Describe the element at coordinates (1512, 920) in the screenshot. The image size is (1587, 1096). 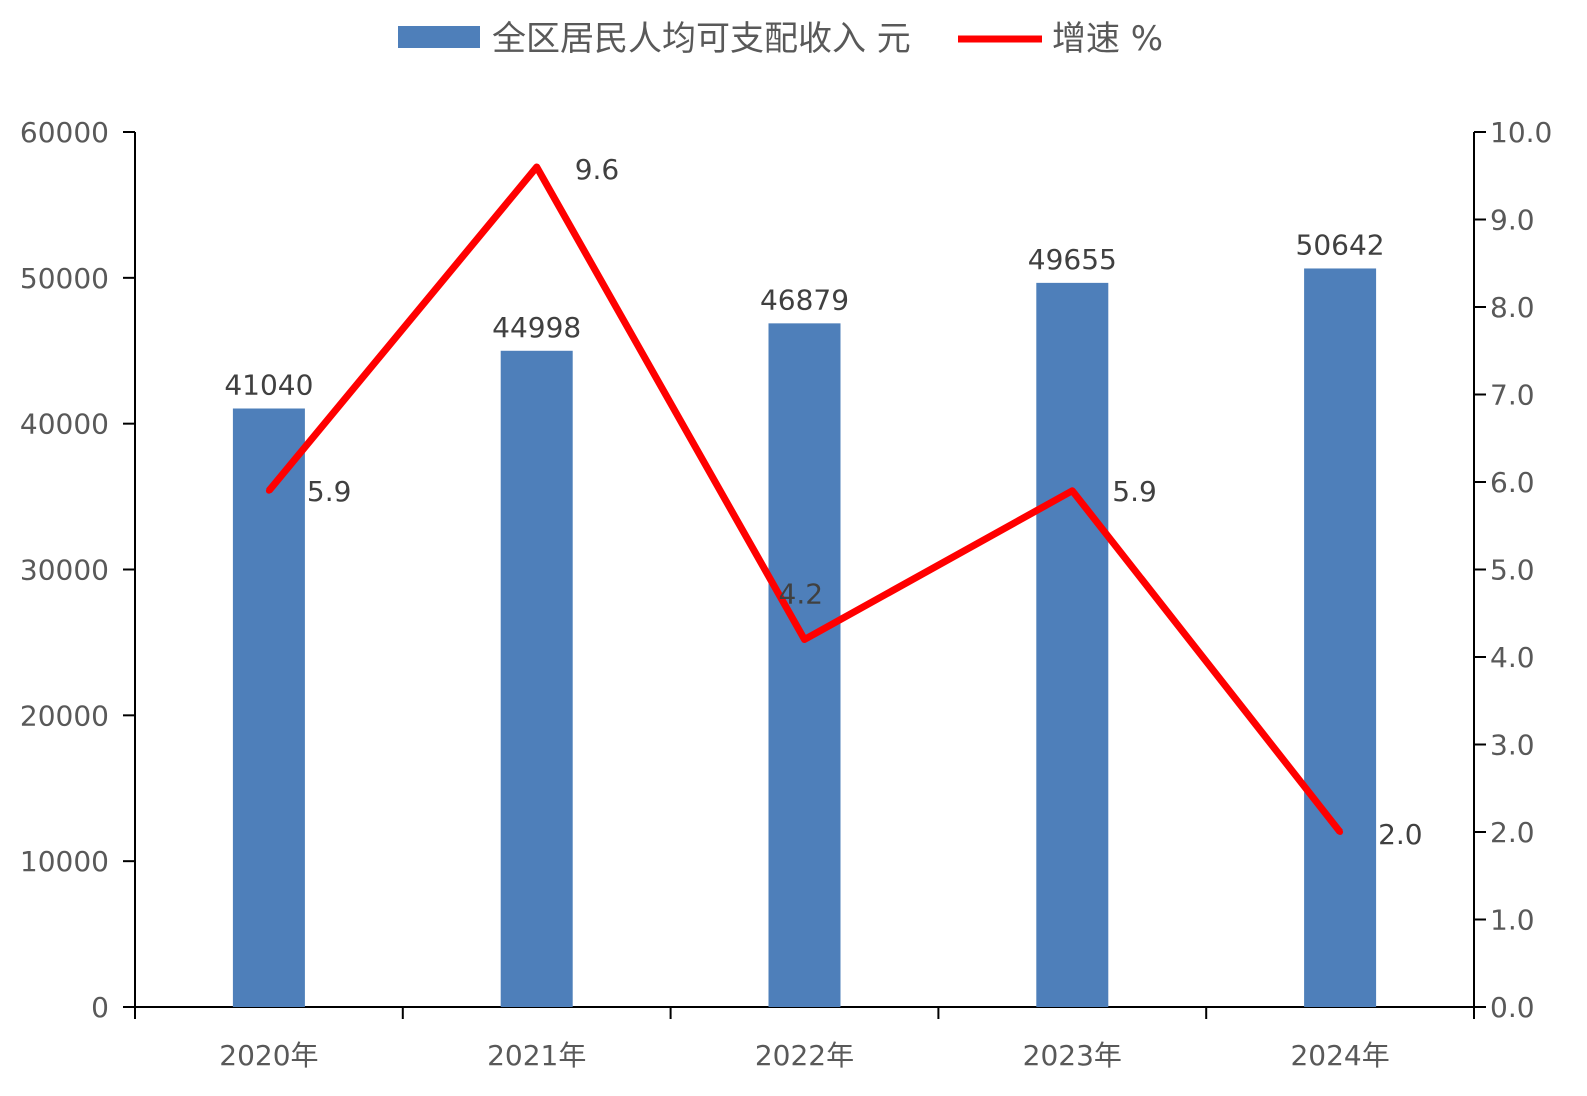
I see `right-tick-label: 1.0` at that location.